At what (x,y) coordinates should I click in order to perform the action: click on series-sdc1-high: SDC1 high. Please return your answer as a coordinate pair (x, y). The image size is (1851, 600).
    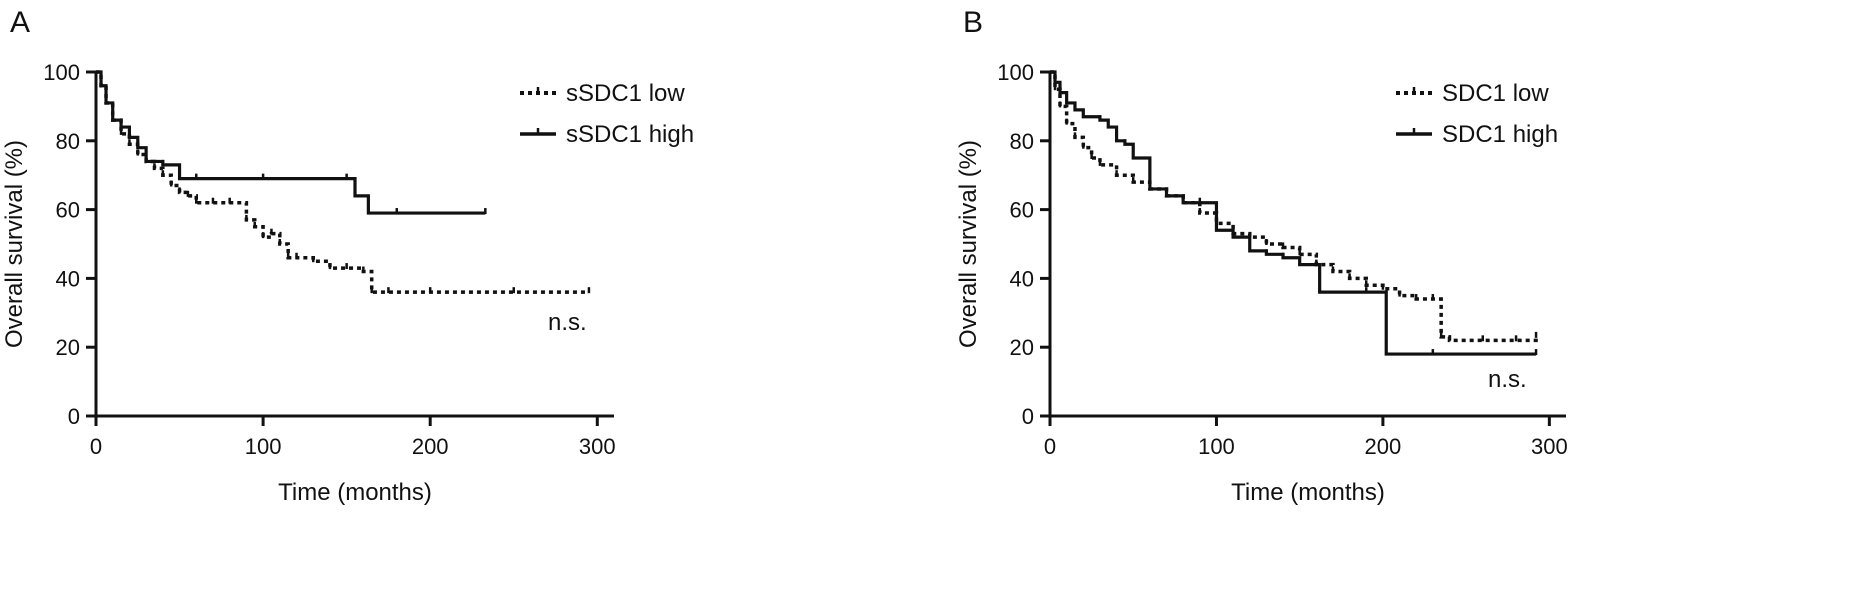
    Looking at the image, I should click on (1304, 213).